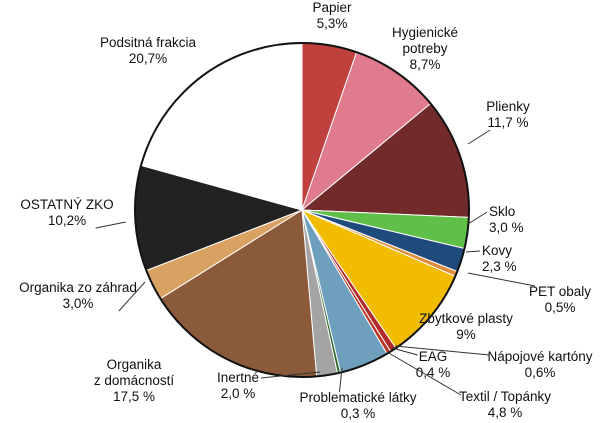 The height and width of the screenshot is (423, 605). I want to click on label-line: 17,5 %, so click(134, 396).